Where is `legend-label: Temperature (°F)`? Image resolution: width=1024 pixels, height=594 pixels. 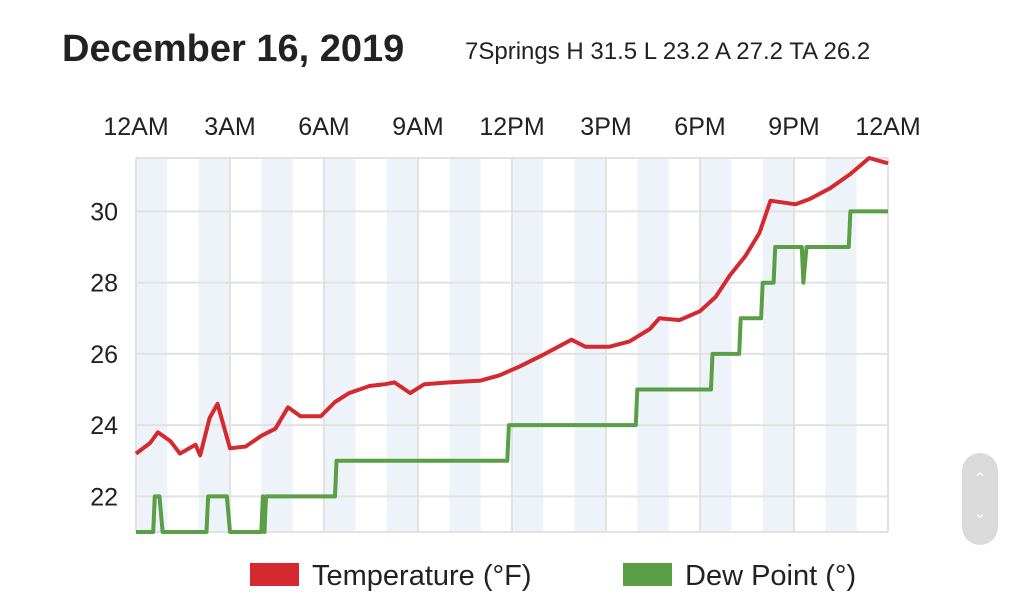
legend-label: Temperature (°F) is located at coordinates (421, 576).